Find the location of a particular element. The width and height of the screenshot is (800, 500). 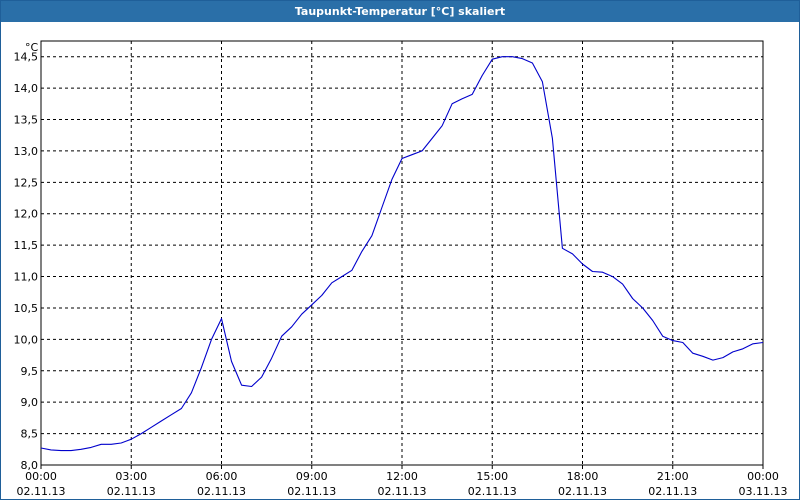

y-tick-label: 9,5 is located at coordinates (30, 371).